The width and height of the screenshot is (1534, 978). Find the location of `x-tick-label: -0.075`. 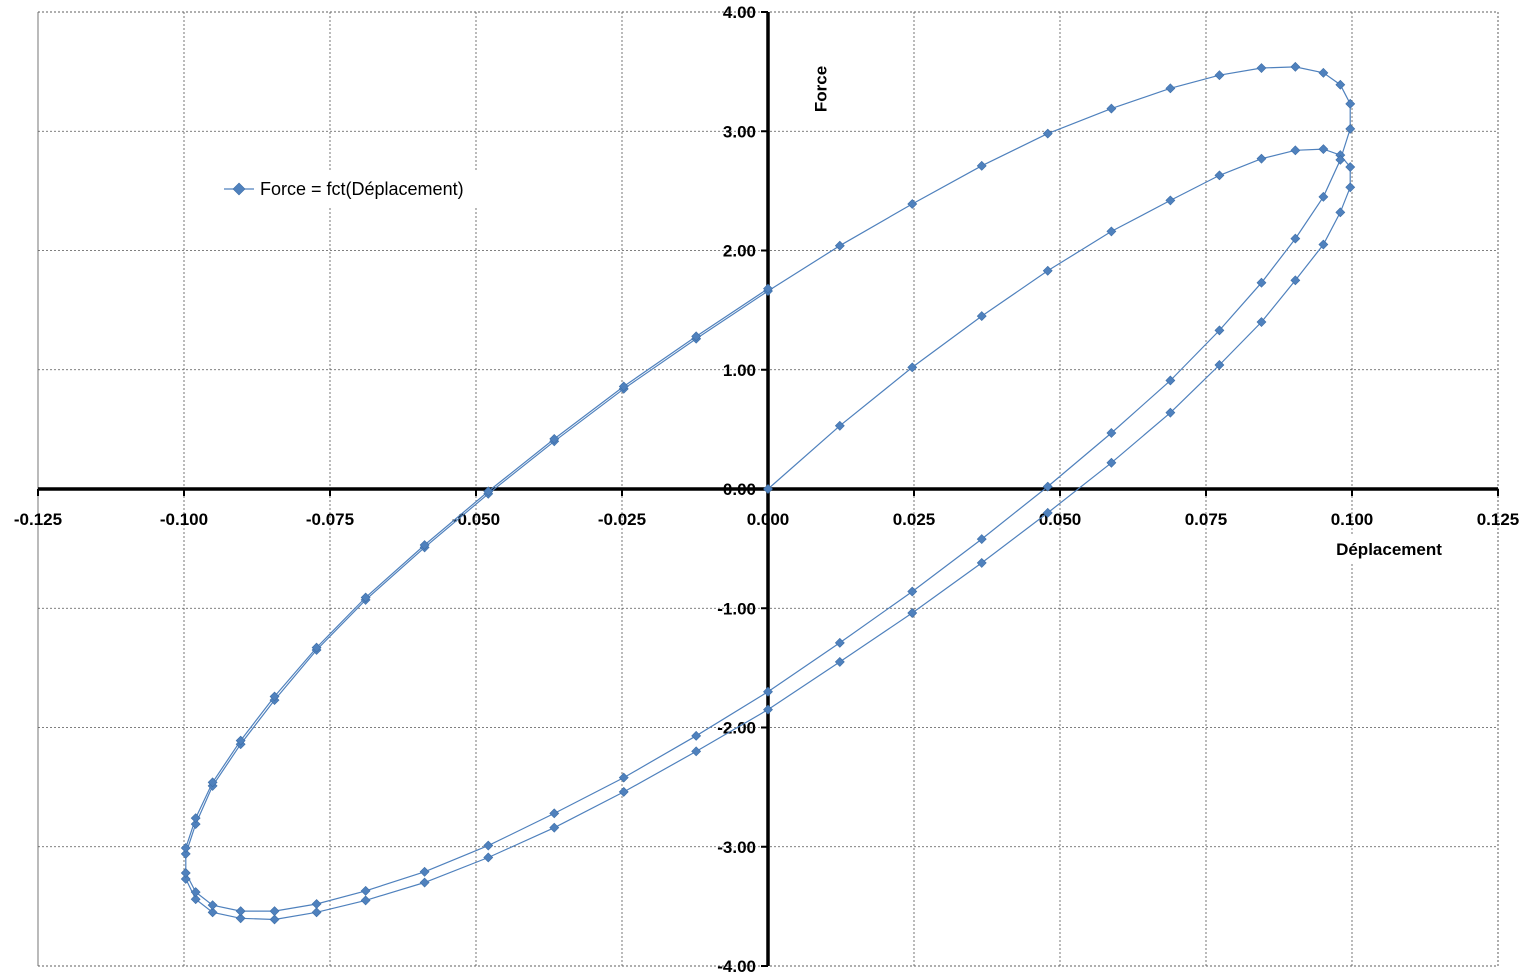

x-tick-label: -0.075 is located at coordinates (330, 519).